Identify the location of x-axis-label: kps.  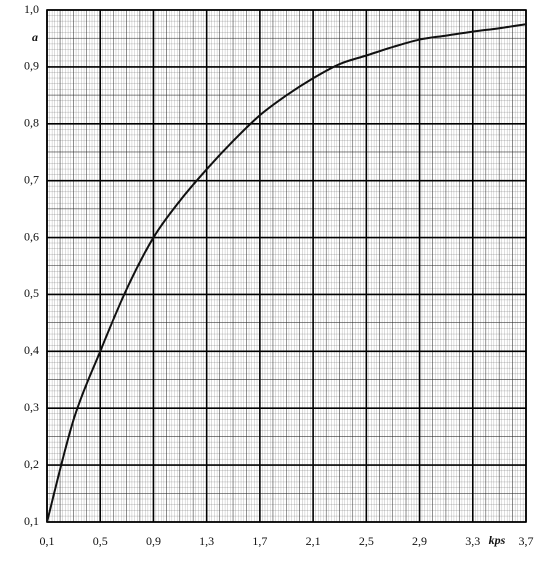
(497, 540).